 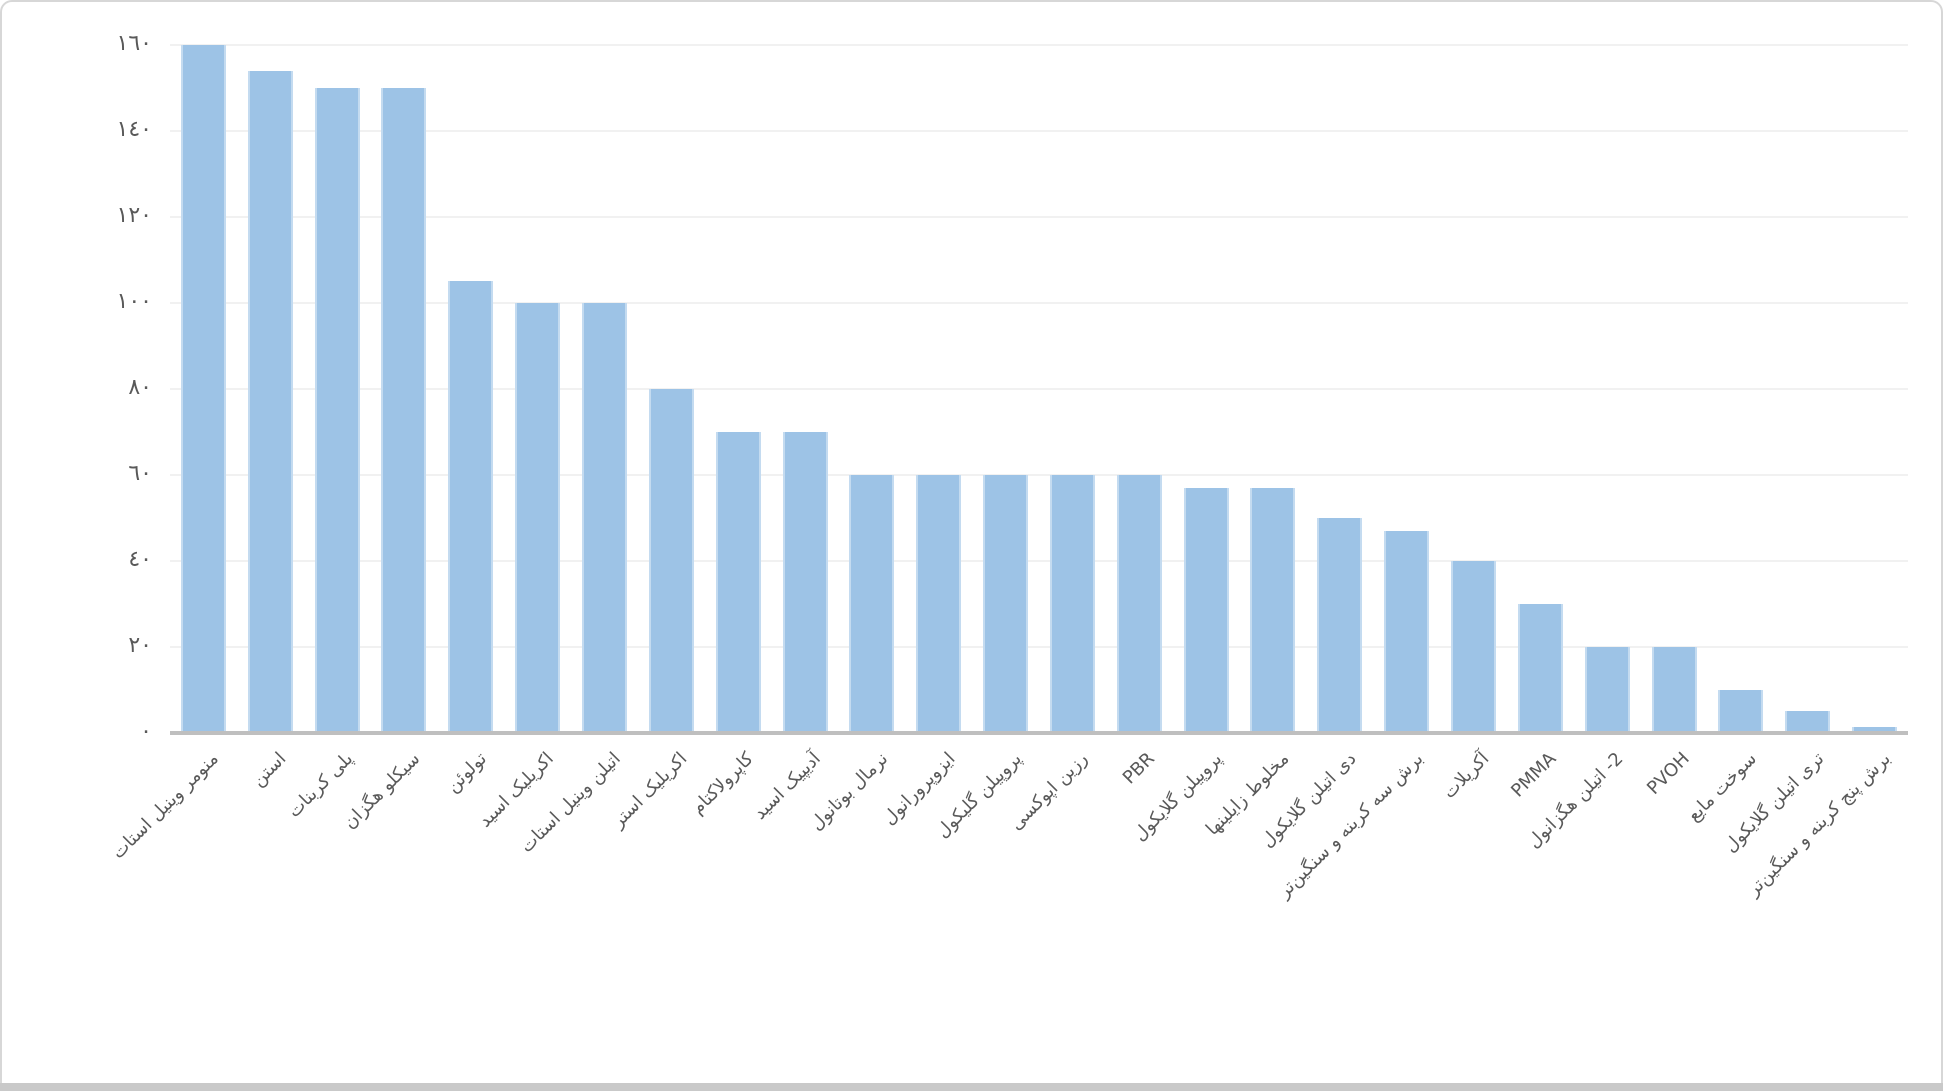 I want to click on y-tick-label: ٢٠, so click(x=140, y=645).